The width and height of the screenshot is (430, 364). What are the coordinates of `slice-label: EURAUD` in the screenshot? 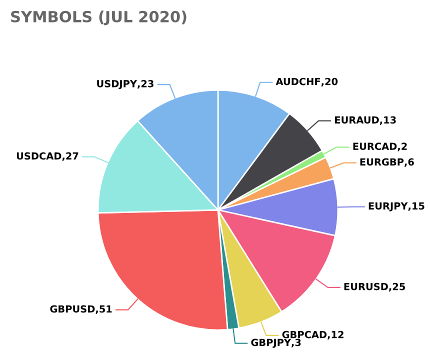 It's located at (357, 120).